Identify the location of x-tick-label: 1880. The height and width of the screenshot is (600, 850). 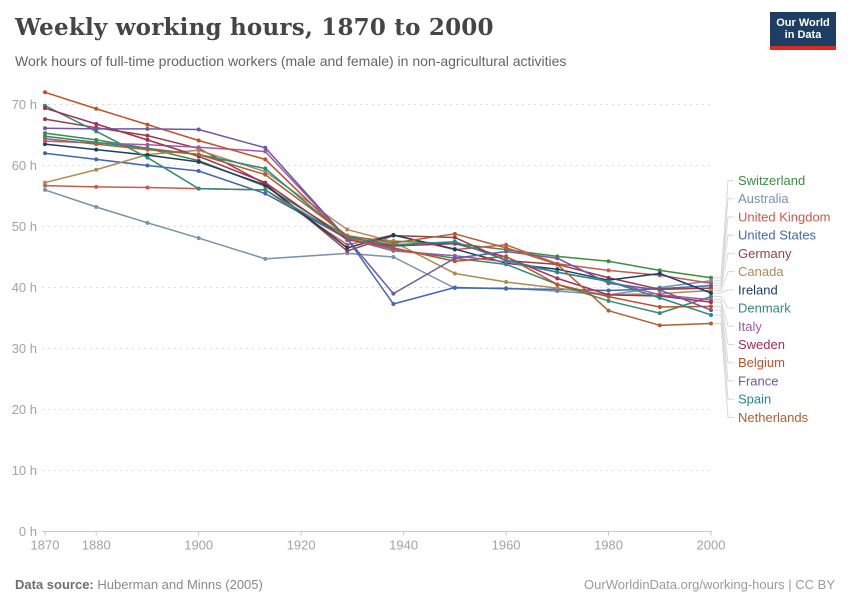
(96, 545).